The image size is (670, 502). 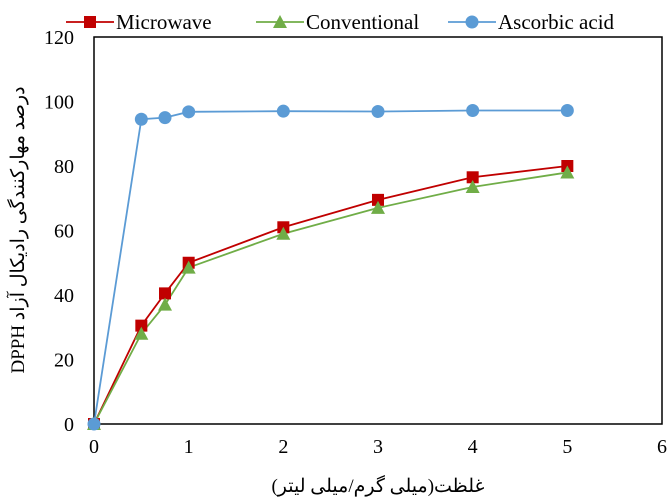 What do you see at coordinates (94, 447) in the screenshot?
I see `x-tick-label: 0` at bounding box center [94, 447].